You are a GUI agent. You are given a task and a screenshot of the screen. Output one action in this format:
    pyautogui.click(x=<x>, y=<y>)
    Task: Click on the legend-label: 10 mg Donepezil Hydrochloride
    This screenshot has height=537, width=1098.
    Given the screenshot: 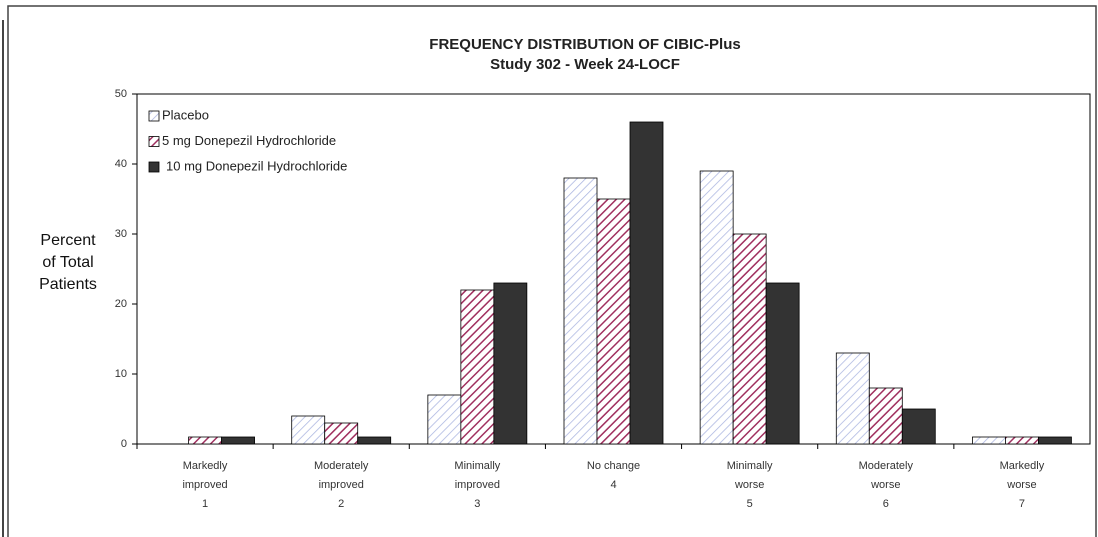 What is the action you would take?
    pyautogui.click(x=256, y=165)
    